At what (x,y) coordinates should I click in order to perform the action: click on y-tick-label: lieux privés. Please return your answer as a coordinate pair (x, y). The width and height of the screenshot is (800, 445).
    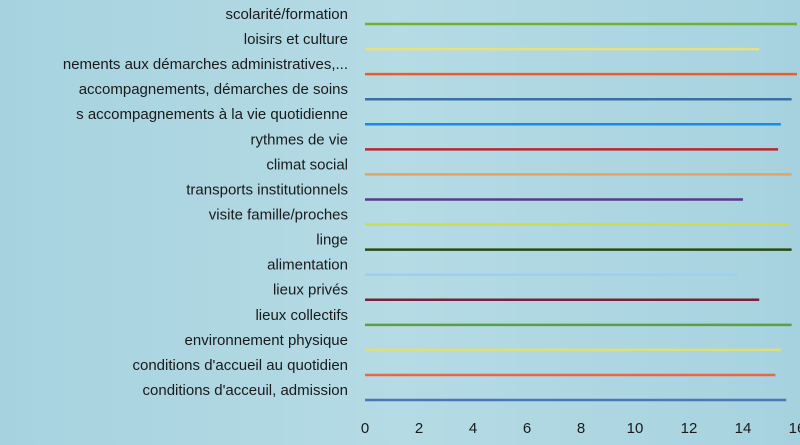
    Looking at the image, I should click on (310, 290).